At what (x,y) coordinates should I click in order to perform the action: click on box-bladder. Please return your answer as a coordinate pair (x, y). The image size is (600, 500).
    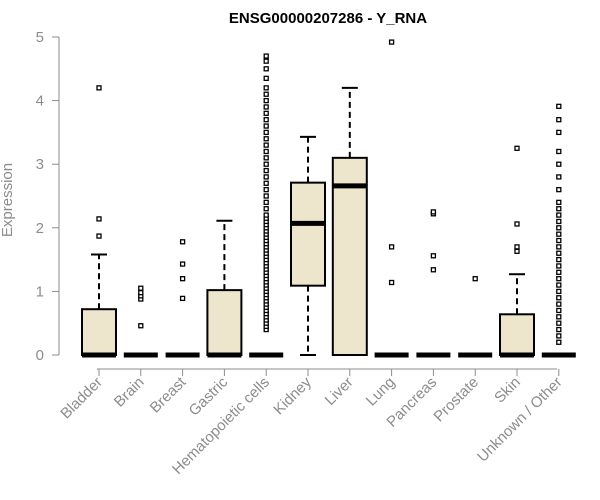
    Looking at the image, I should click on (99, 221).